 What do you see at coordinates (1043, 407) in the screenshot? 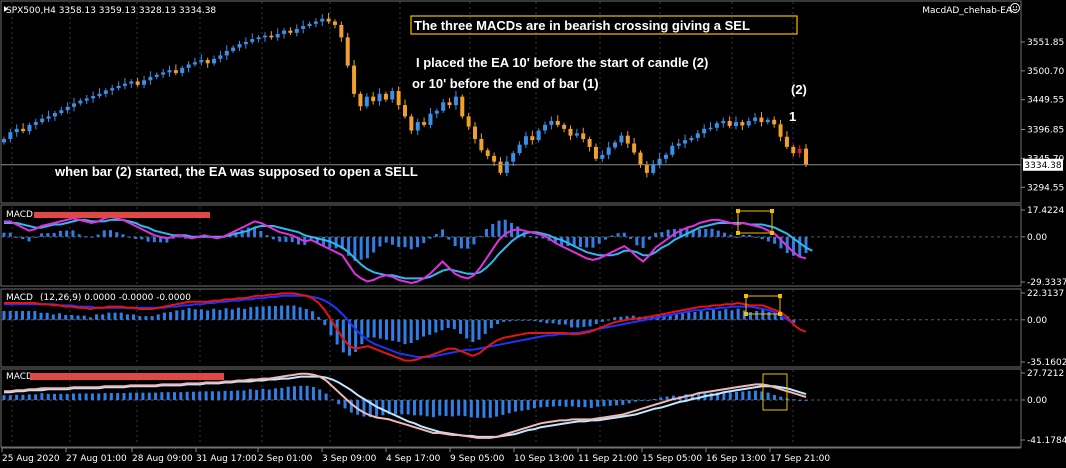
I see `macd3-axis: 27.7212 0.00 -41.1784` at bounding box center [1043, 407].